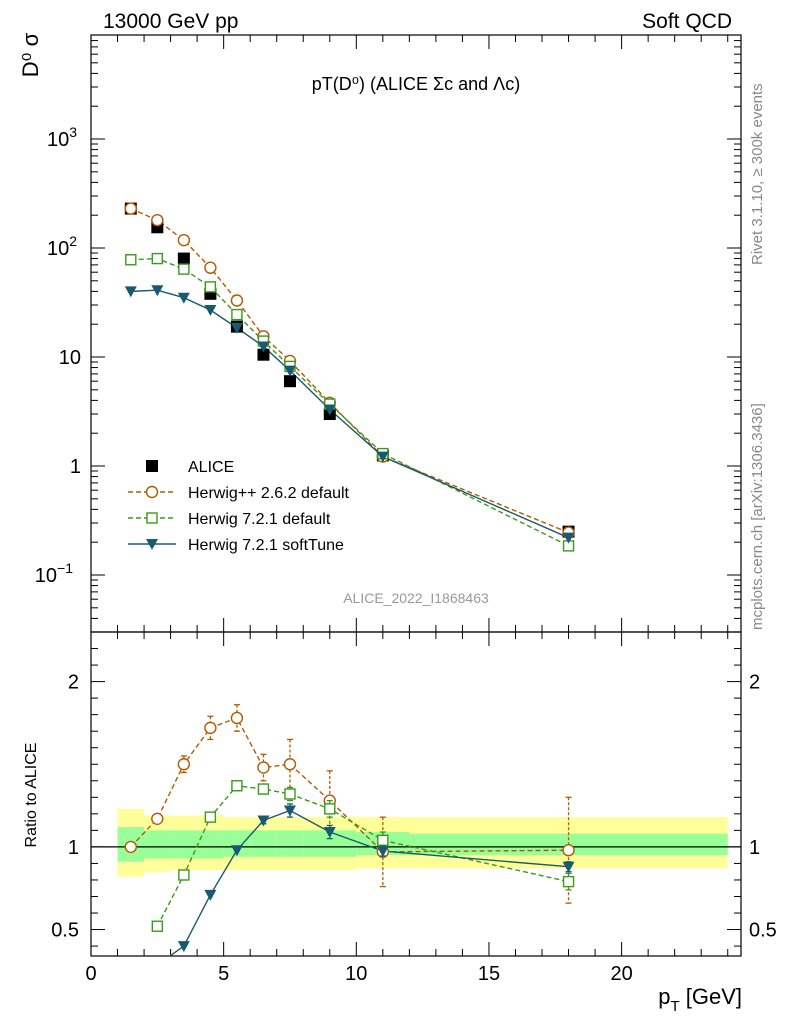 The width and height of the screenshot is (786, 1024). I want to click on series-line-herwig-7-2-1-softtune, so click(349, 414).